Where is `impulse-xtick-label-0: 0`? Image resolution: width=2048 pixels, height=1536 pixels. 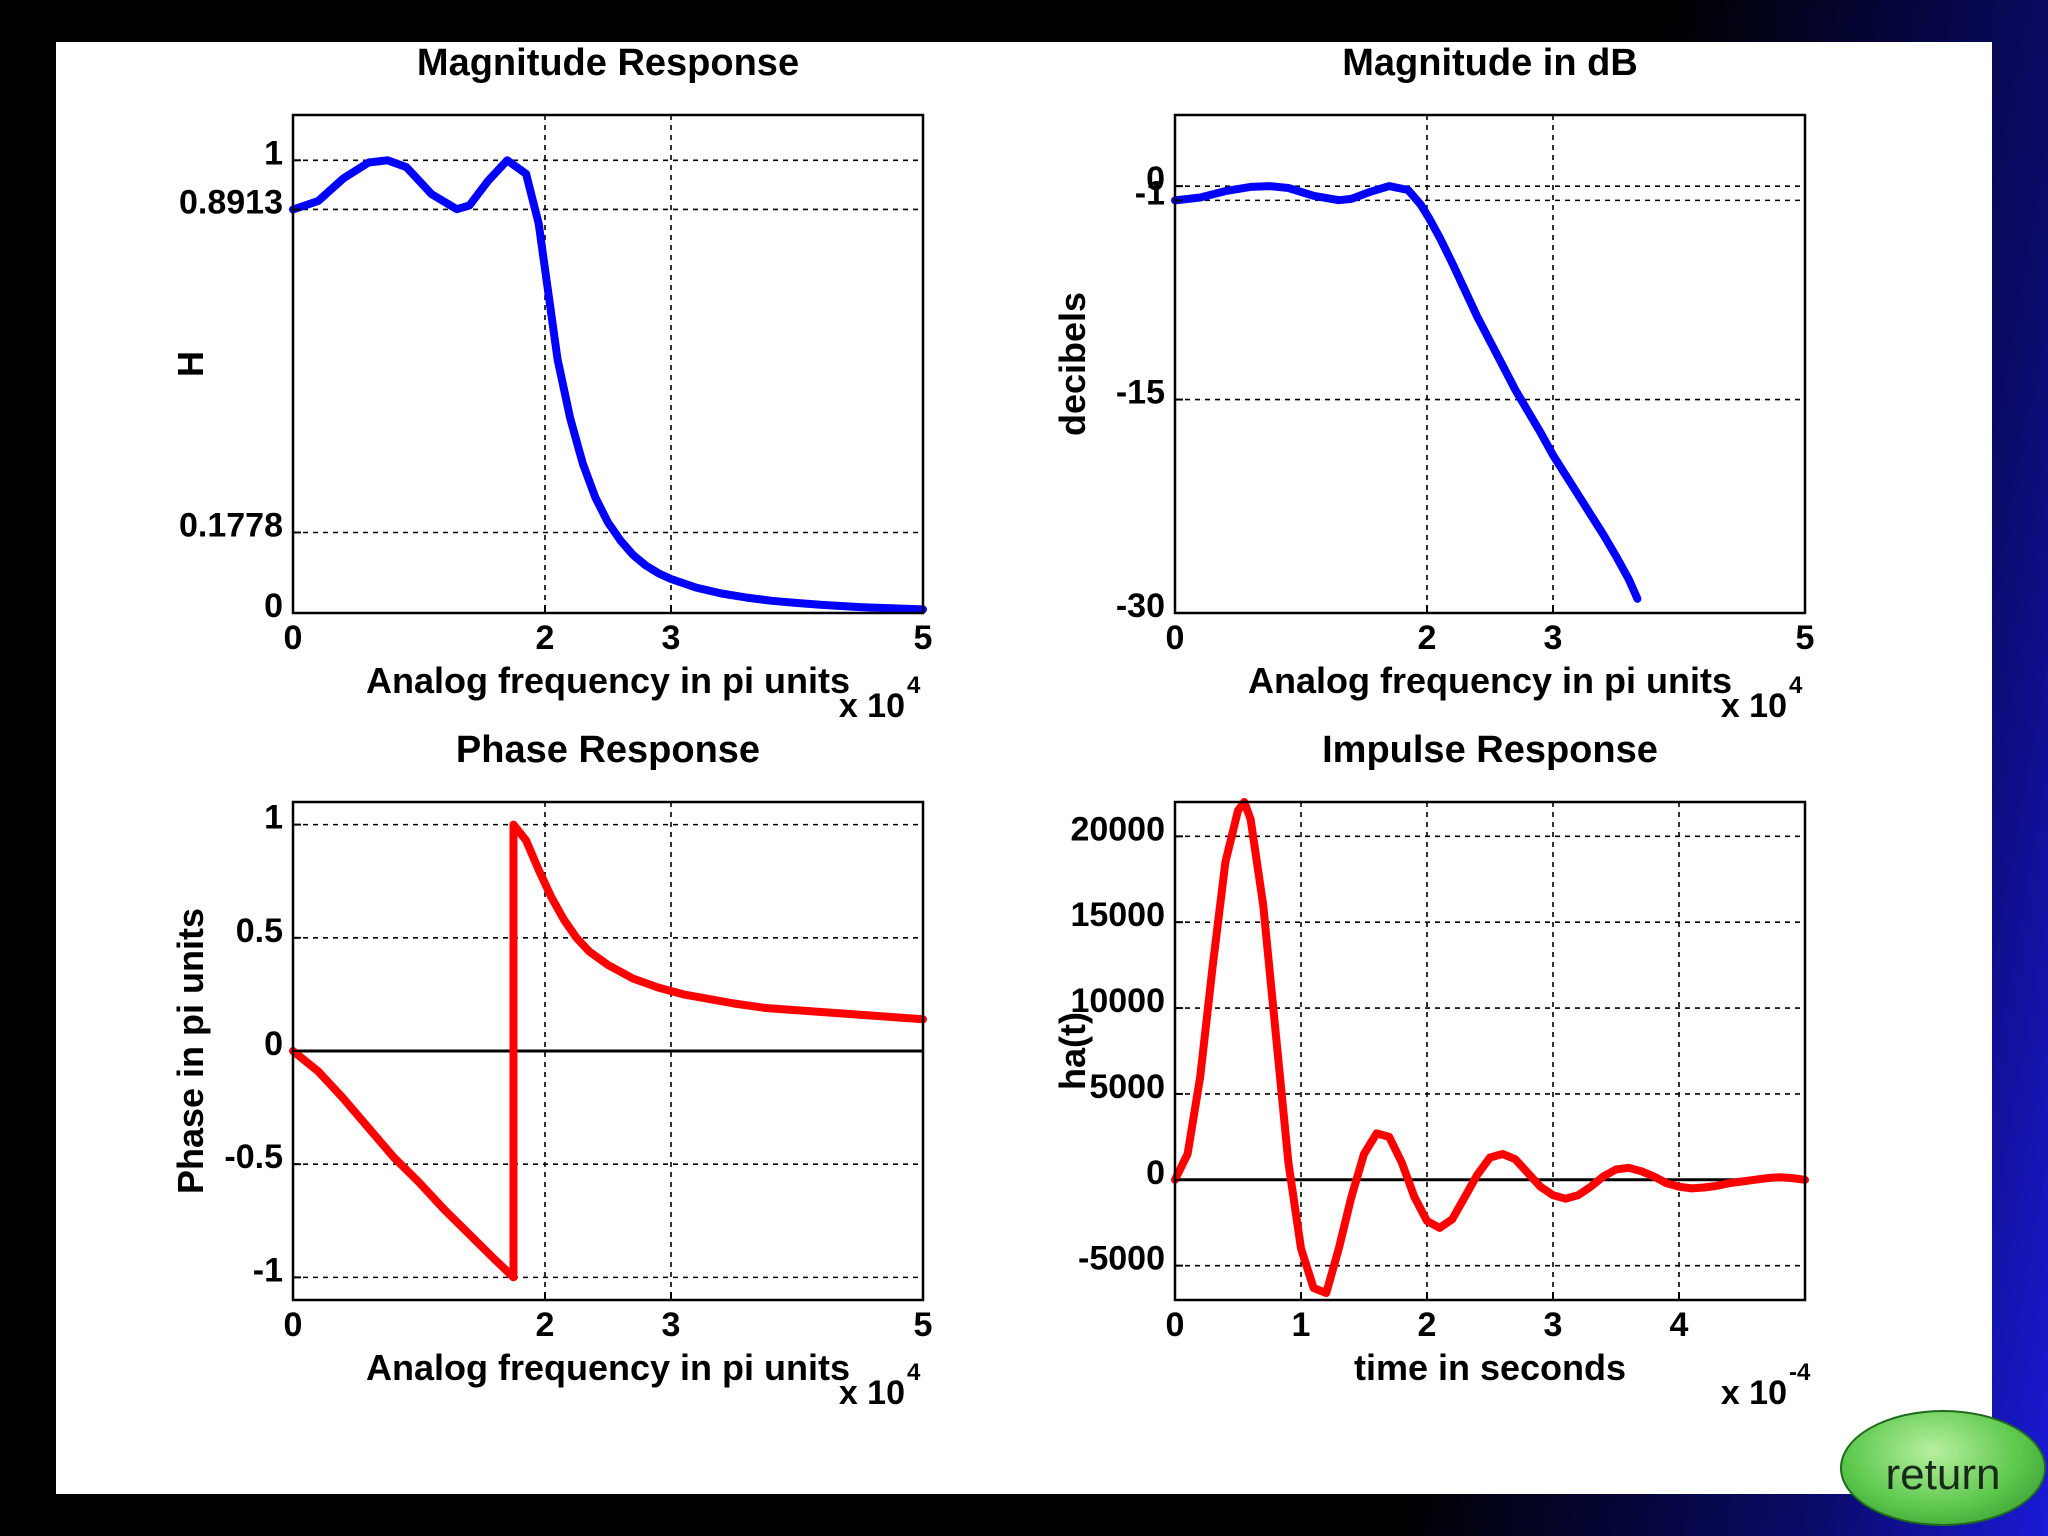
impulse-xtick-label-0: 0 is located at coordinates (1175, 1325).